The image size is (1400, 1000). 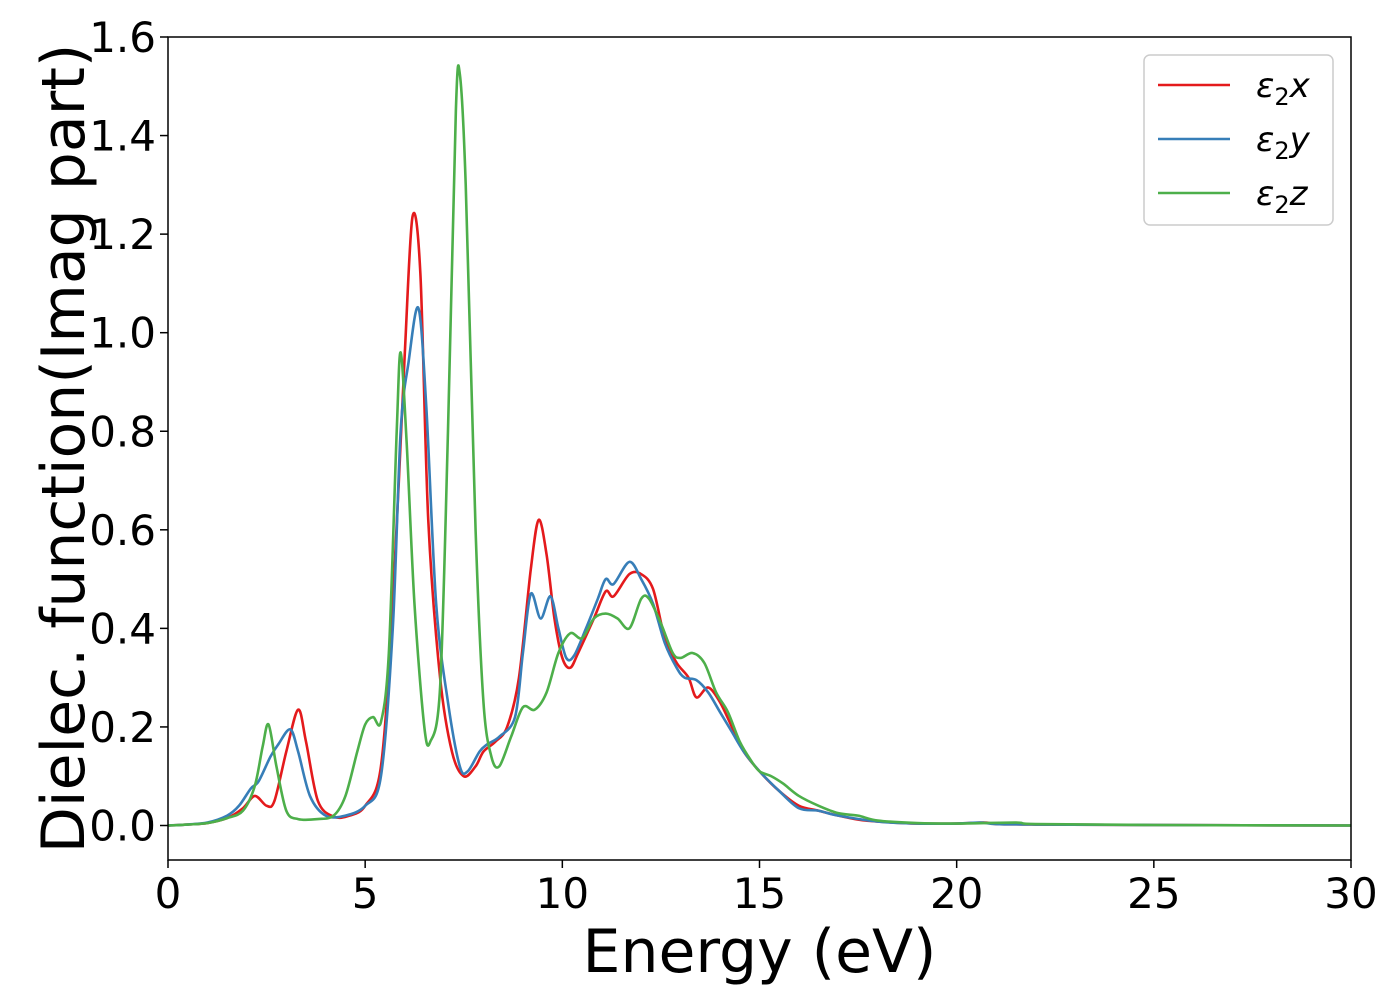 I want to click on y-tick-label: 1.4, so click(x=122, y=136).